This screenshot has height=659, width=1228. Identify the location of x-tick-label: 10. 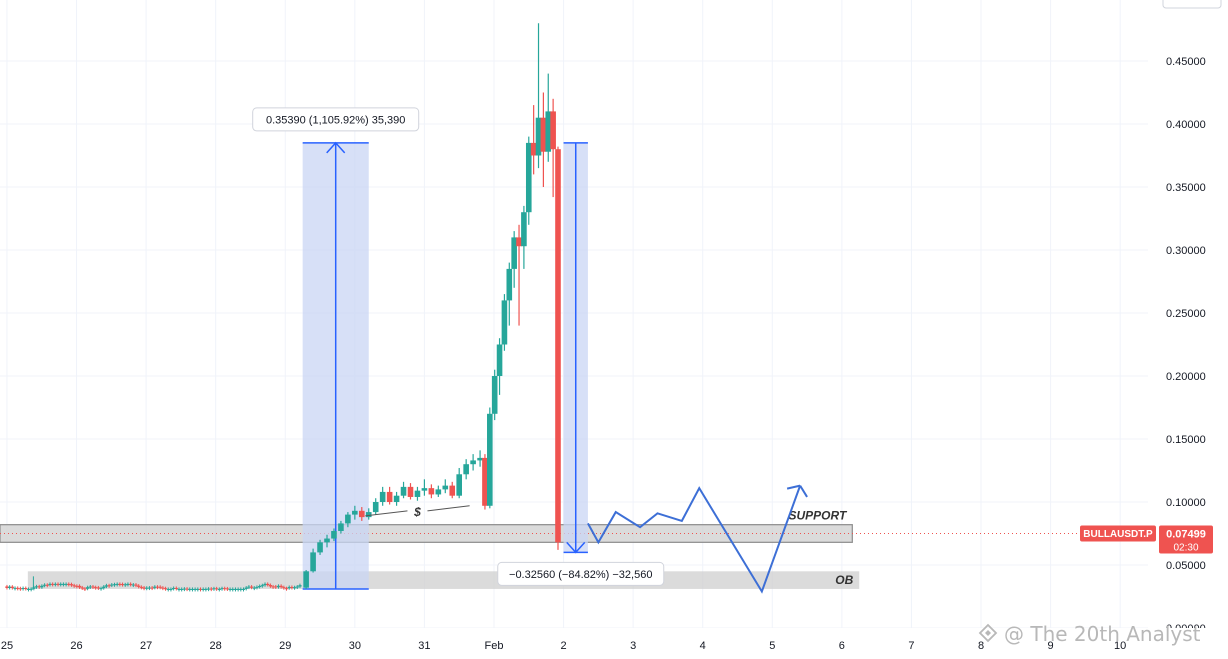
(1120, 646).